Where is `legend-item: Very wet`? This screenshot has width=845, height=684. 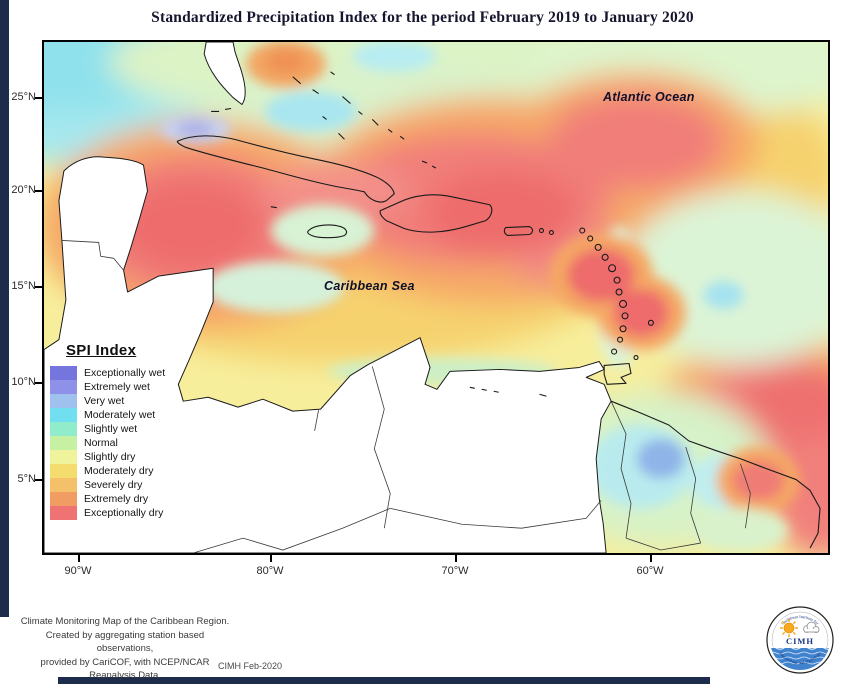
legend-item: Very wet is located at coordinates (137, 401).